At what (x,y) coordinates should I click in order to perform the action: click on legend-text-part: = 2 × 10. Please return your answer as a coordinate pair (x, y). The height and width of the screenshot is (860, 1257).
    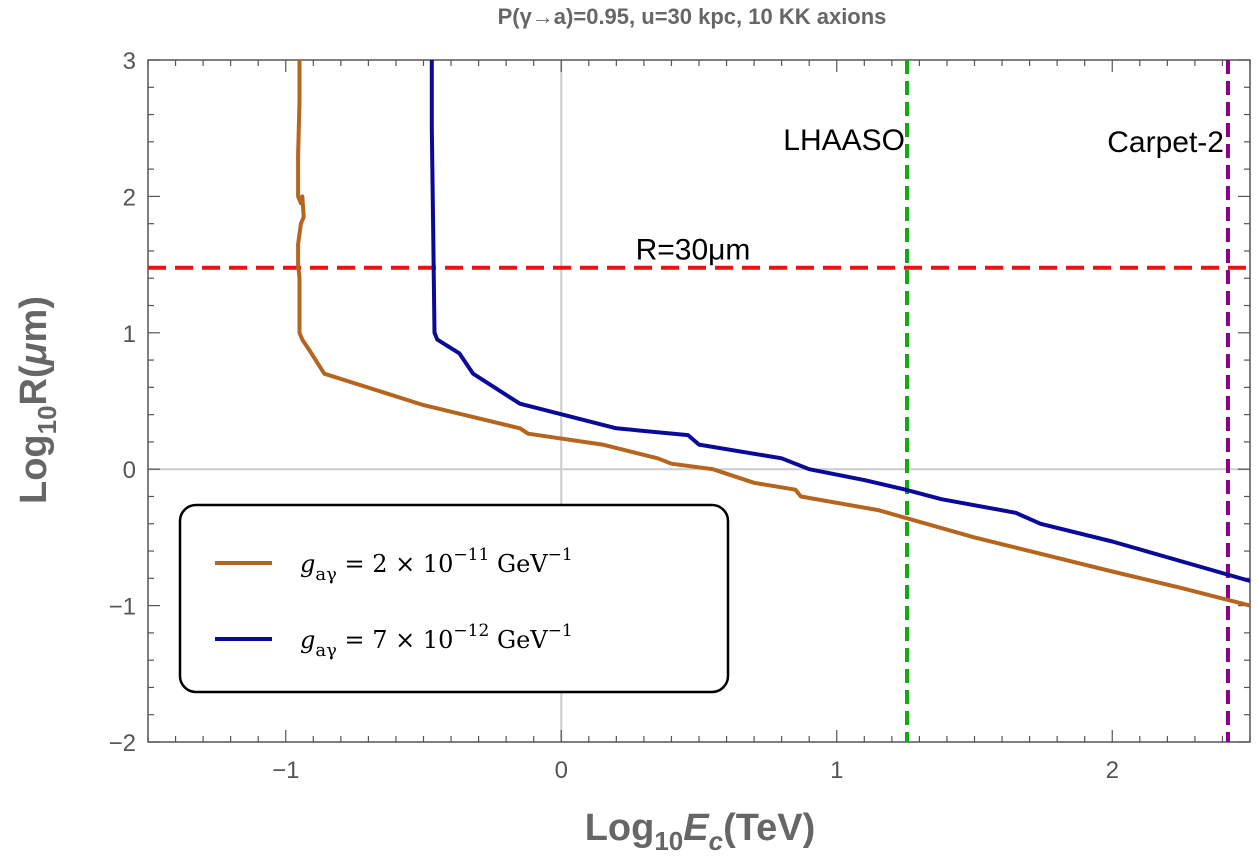
    Looking at the image, I should click on (395, 564).